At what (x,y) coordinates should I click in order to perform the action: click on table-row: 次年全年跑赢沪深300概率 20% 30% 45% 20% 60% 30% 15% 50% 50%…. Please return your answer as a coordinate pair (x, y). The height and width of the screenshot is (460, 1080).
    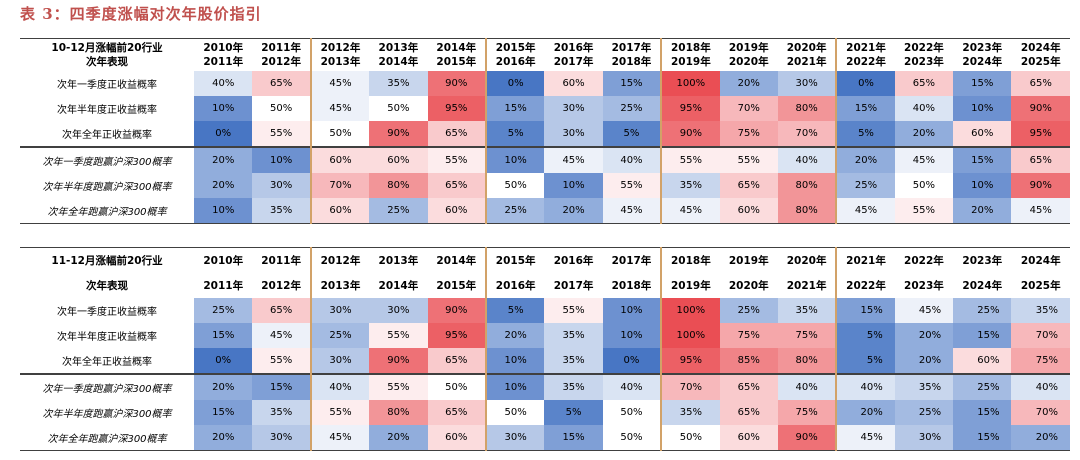
    Looking at the image, I should click on (545, 438).